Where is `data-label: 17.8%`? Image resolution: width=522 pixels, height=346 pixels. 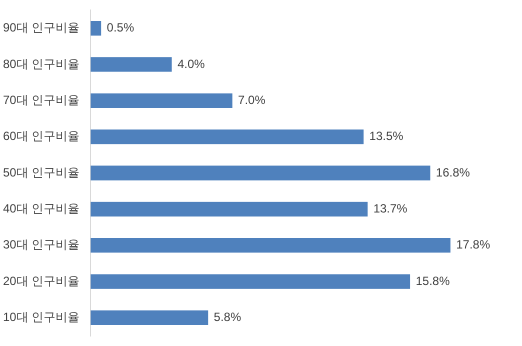 data-label: 17.8% is located at coordinates (473, 245).